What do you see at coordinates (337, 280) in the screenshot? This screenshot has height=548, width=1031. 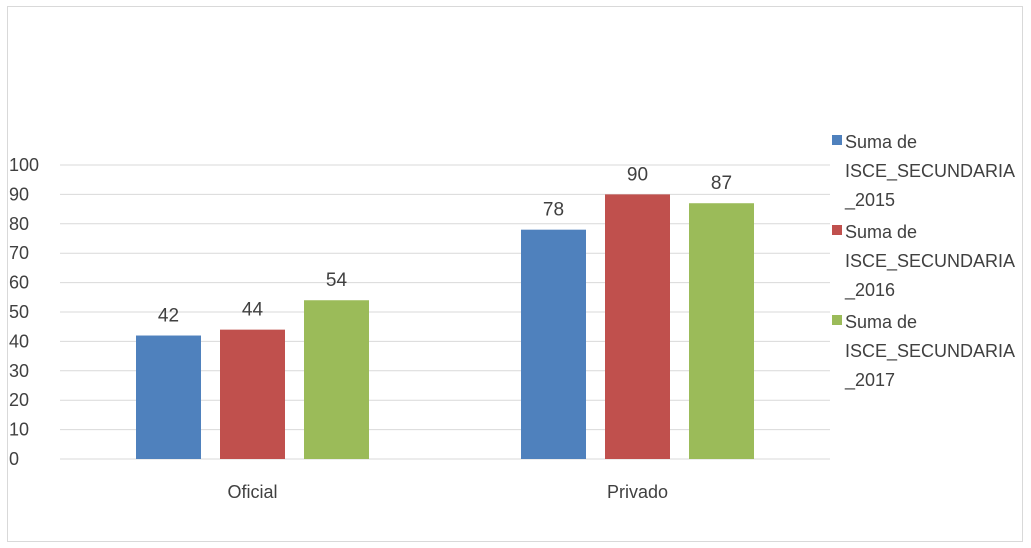 I see `data-label: 54` at bounding box center [337, 280].